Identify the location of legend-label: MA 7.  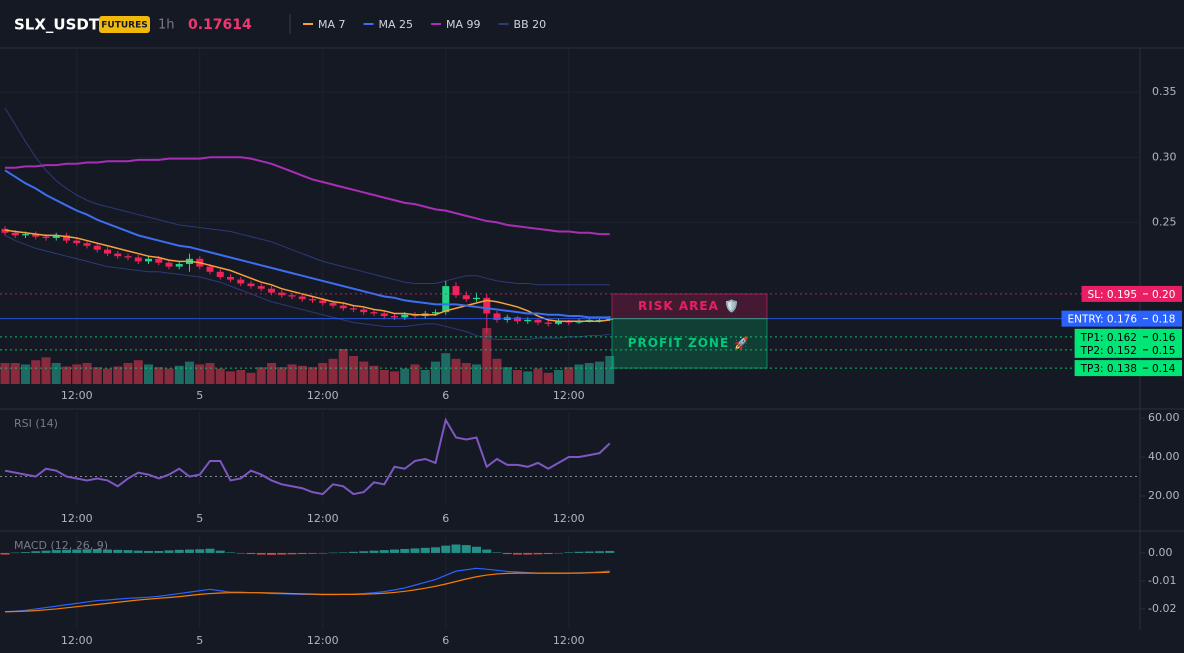
(332, 24).